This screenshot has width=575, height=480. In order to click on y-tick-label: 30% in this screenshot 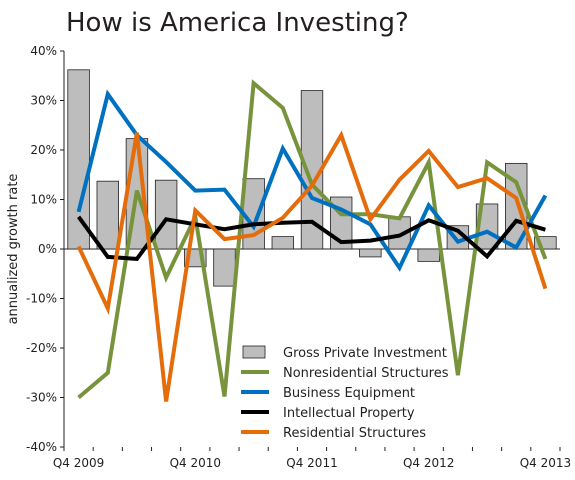, I will do `click(43, 101)`.